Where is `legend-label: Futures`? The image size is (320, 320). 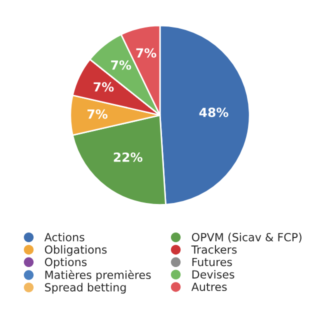 legend-label: Futures is located at coordinates (212, 262).